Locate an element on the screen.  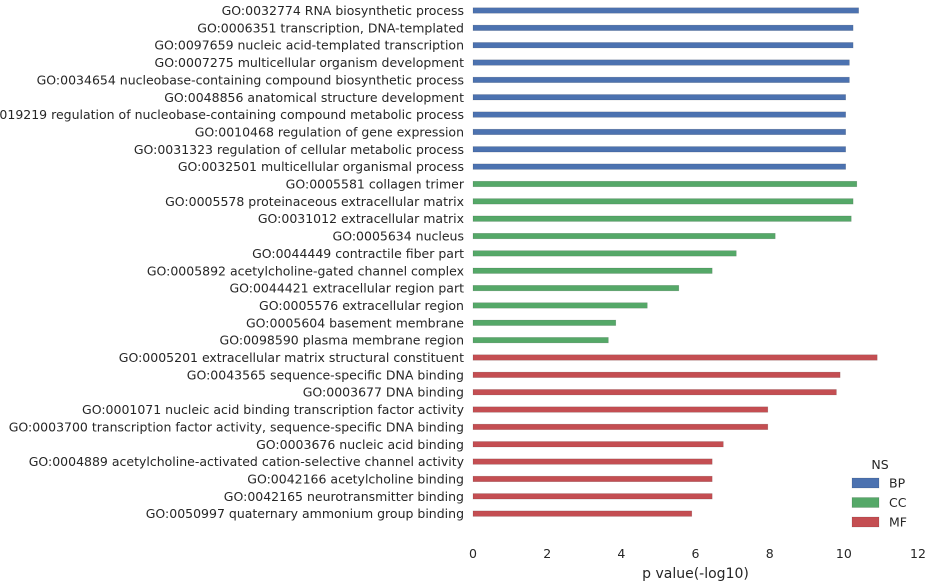
legend-swatch-mf is located at coordinates (865, 522).